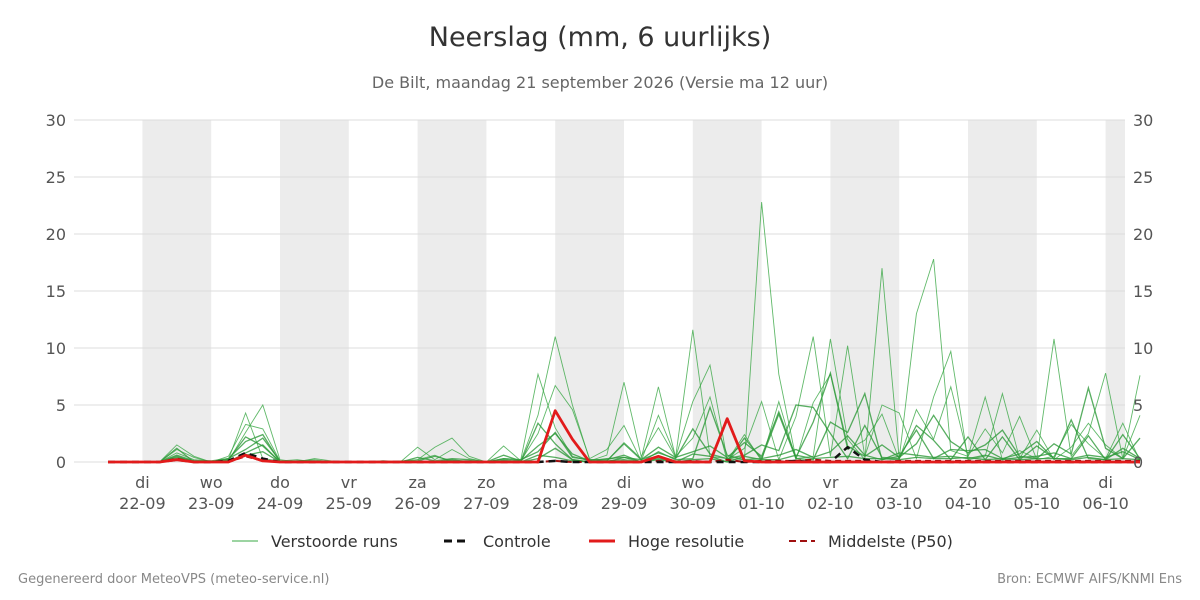  I want to click on x-tick-date: 04-10, so click(968, 503).